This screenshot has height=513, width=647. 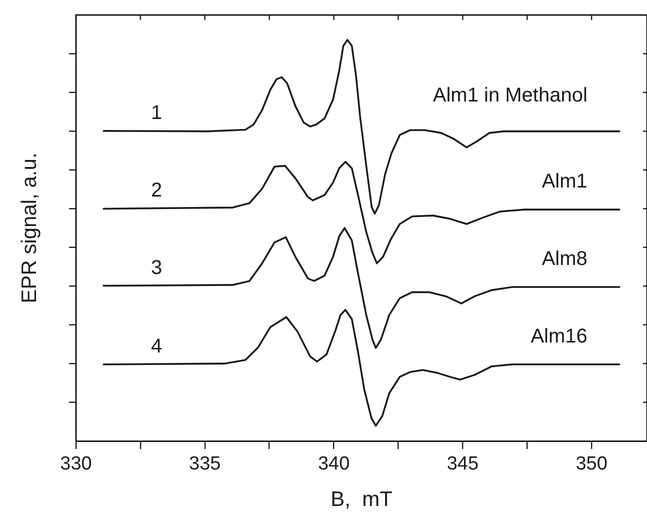 What do you see at coordinates (156, 346) in the screenshot?
I see `series-label: 4` at bounding box center [156, 346].